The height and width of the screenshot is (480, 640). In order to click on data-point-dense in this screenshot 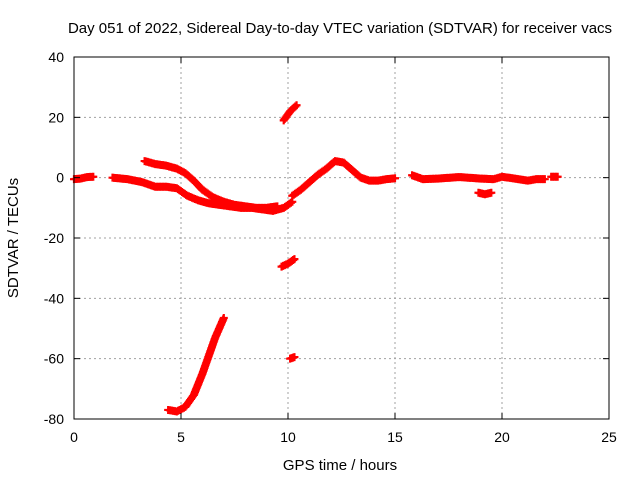, I will do `click(295, 106)`.